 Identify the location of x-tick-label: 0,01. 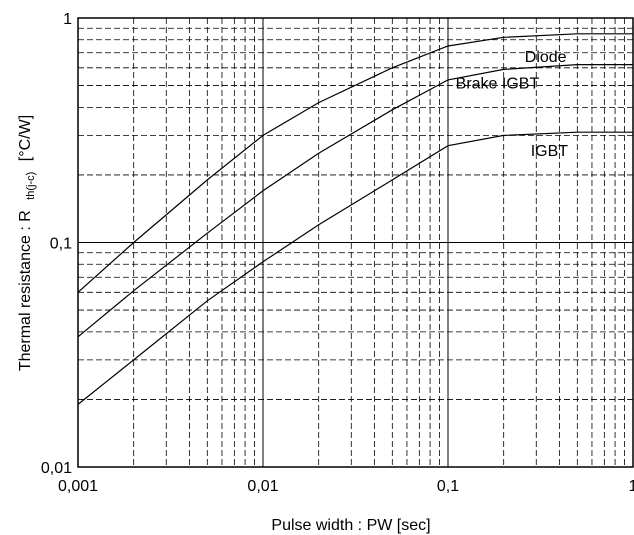
(262, 486).